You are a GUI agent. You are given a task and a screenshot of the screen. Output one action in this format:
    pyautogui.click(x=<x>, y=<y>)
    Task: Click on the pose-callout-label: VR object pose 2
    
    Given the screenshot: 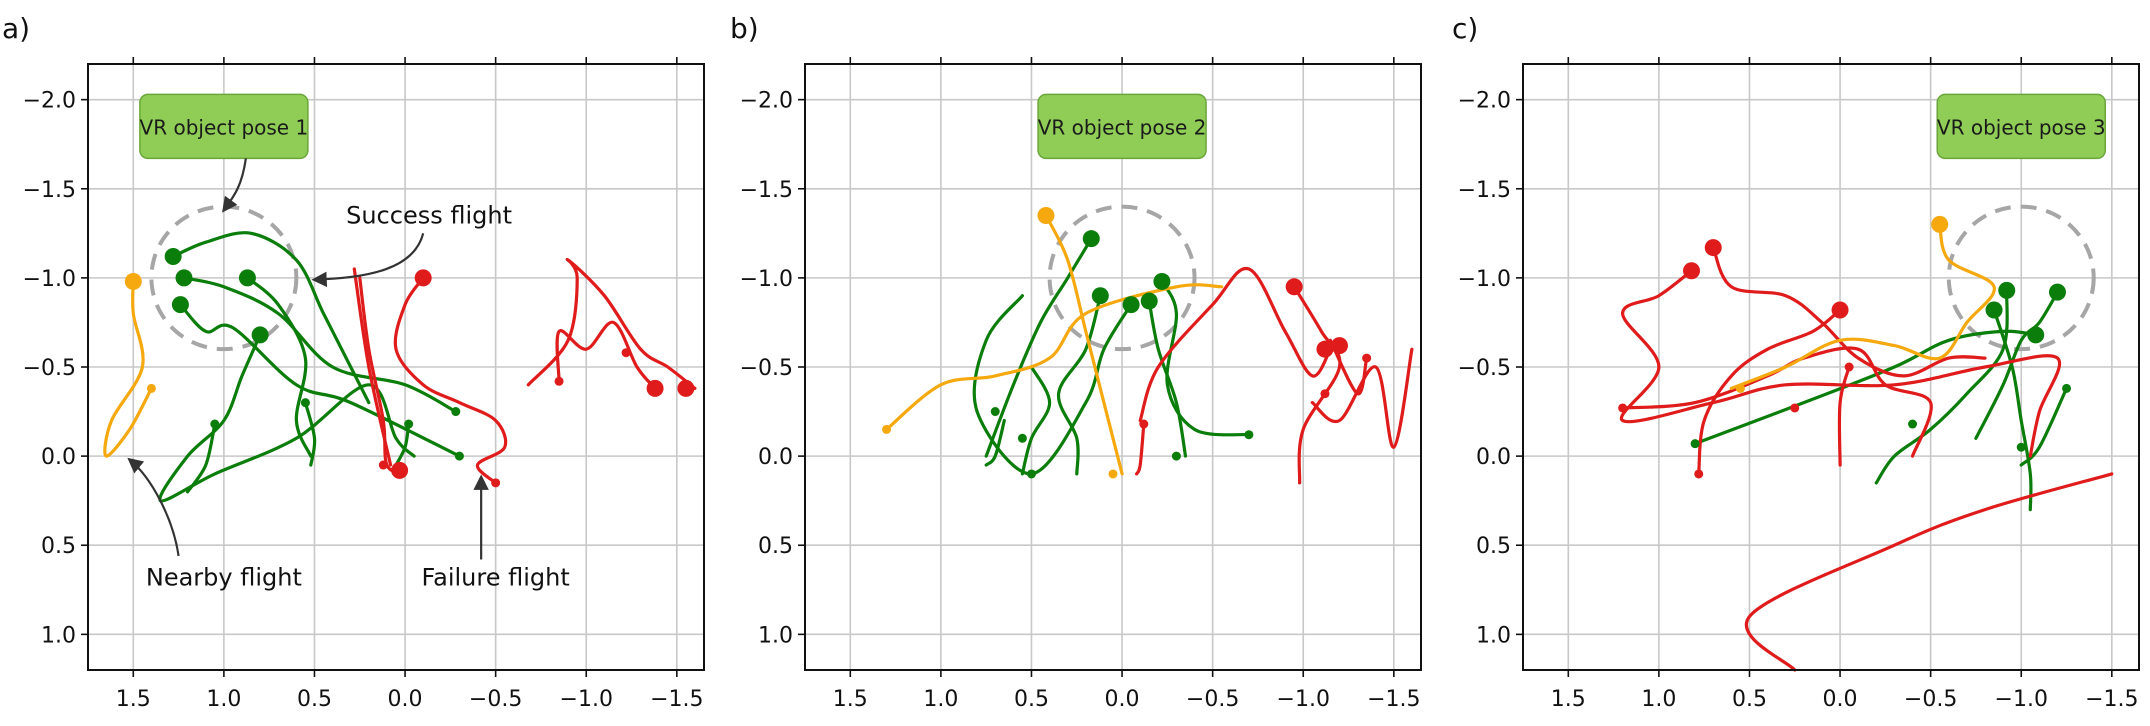 What is the action you would take?
    pyautogui.click(x=1122, y=127)
    